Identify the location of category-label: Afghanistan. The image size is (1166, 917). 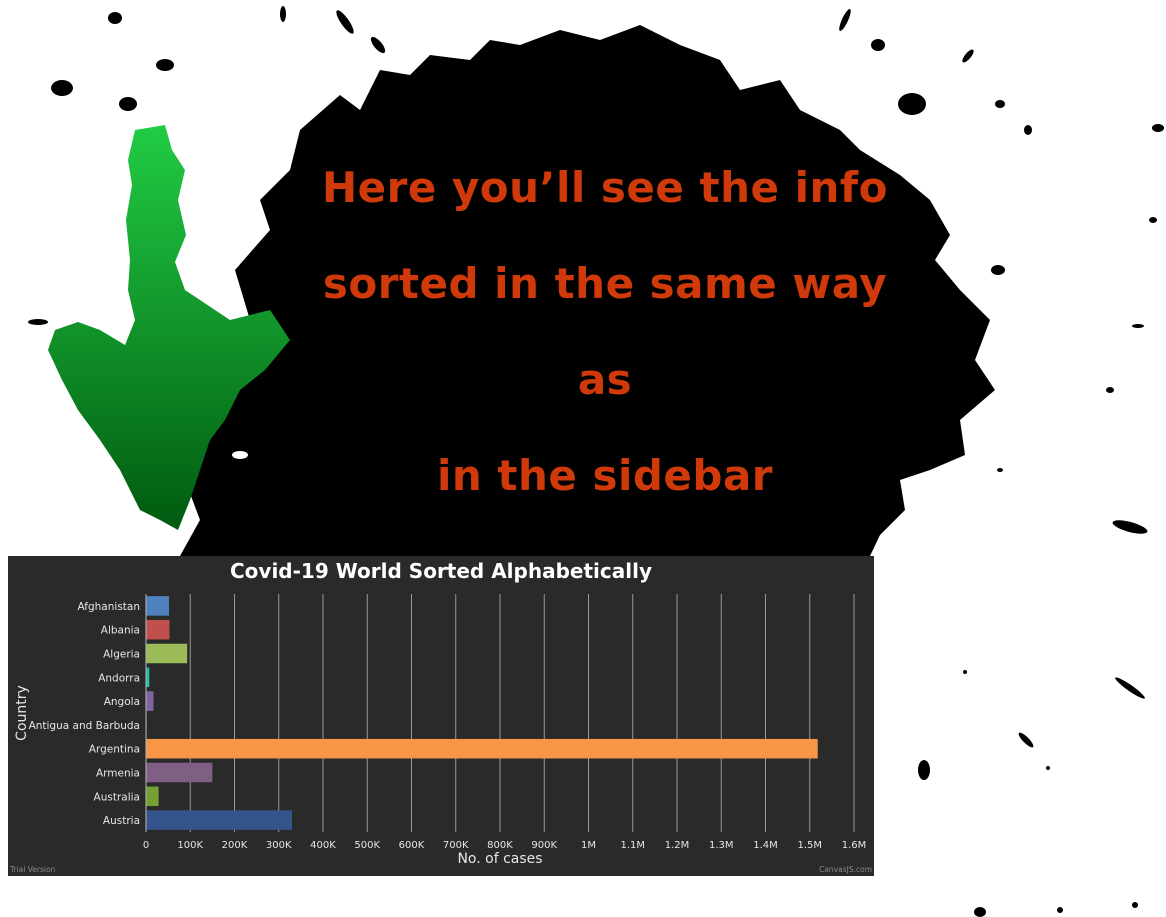
(108, 607).